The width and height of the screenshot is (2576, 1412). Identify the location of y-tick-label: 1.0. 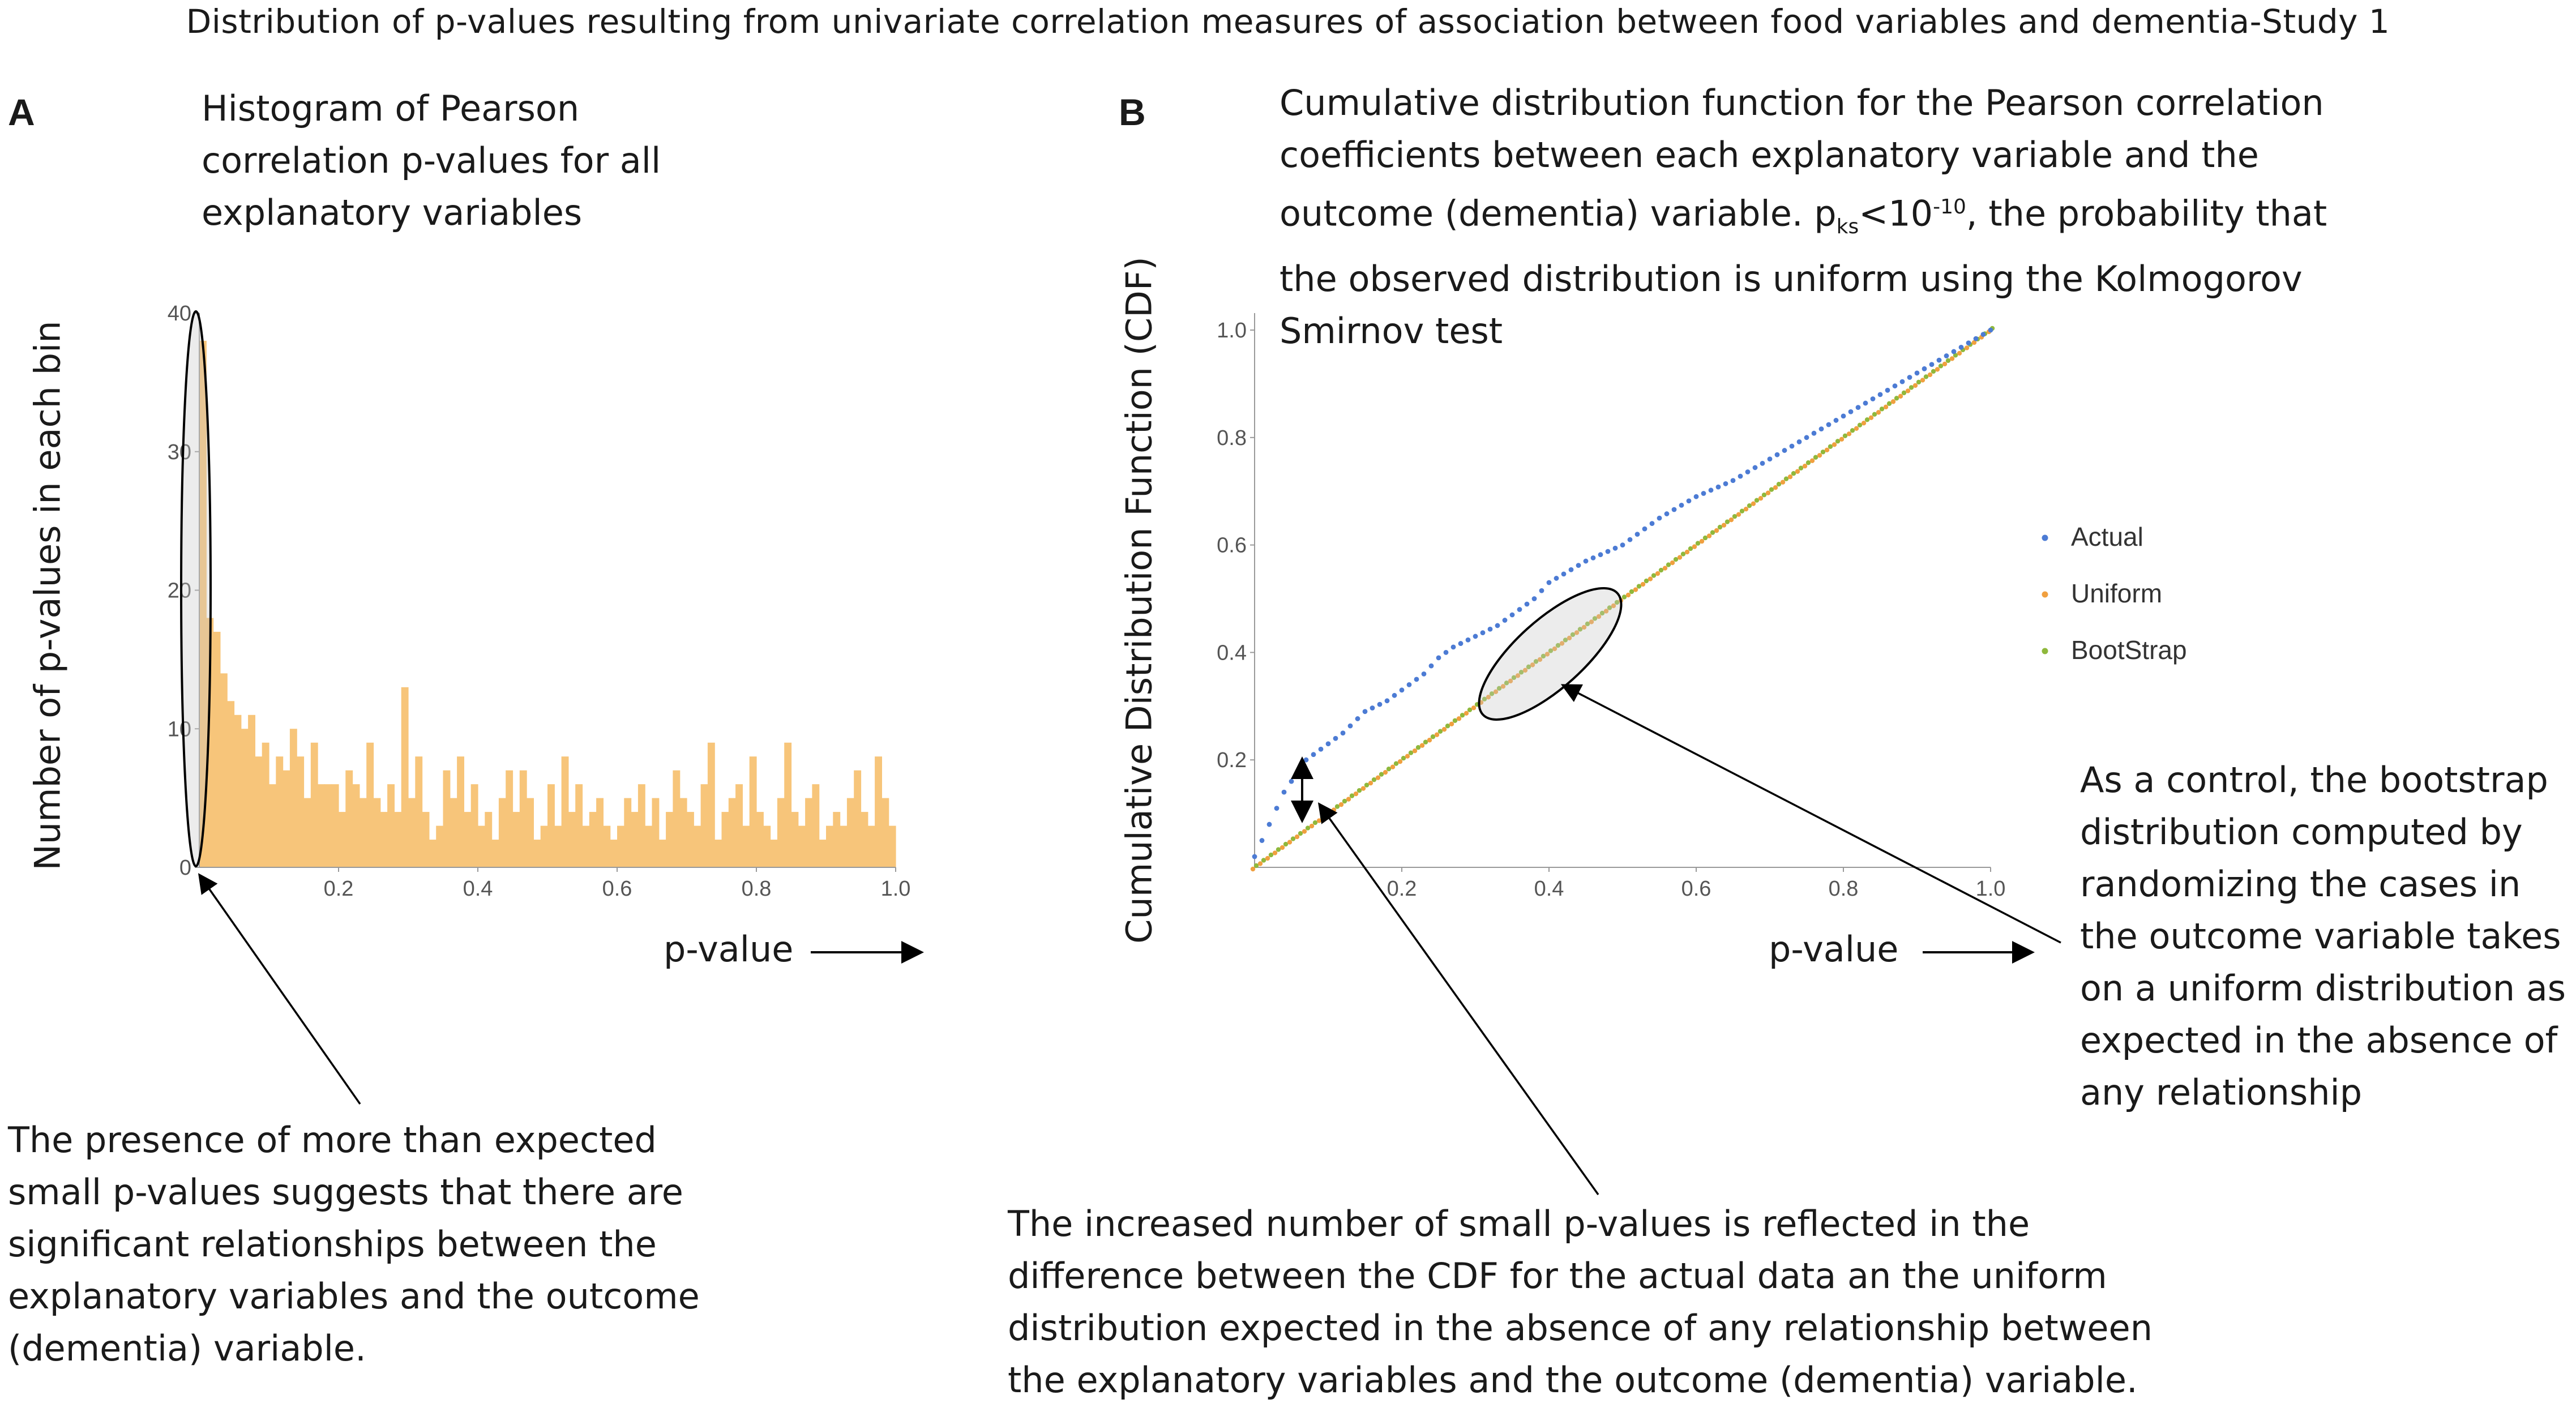
(1232, 331).